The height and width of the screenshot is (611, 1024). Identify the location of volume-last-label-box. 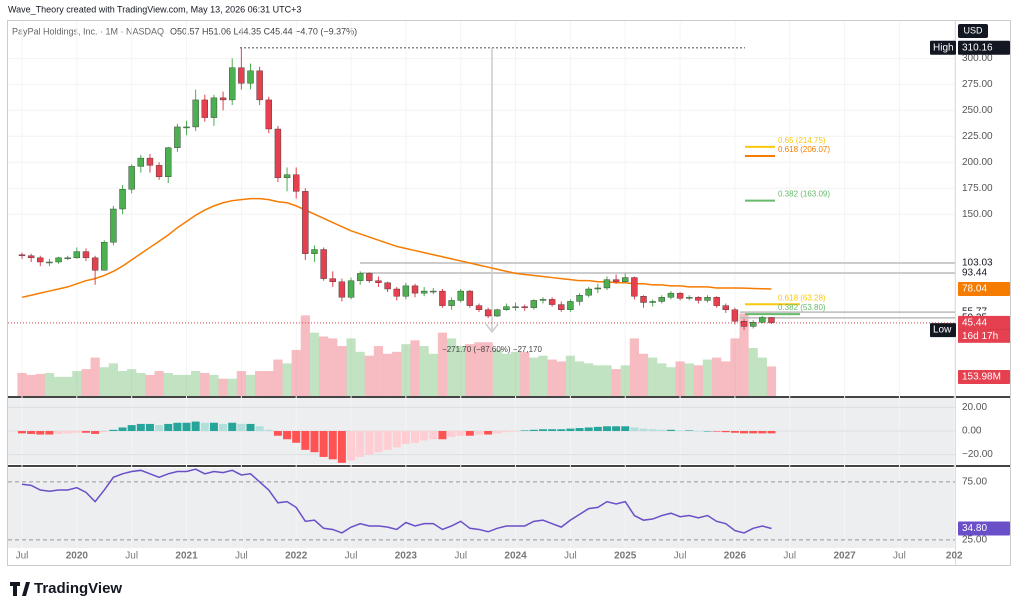
(984, 377).